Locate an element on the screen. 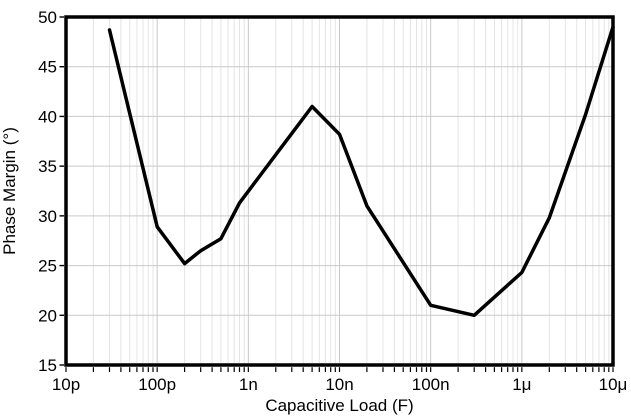  x-tick-label: 10μ is located at coordinates (613, 384).